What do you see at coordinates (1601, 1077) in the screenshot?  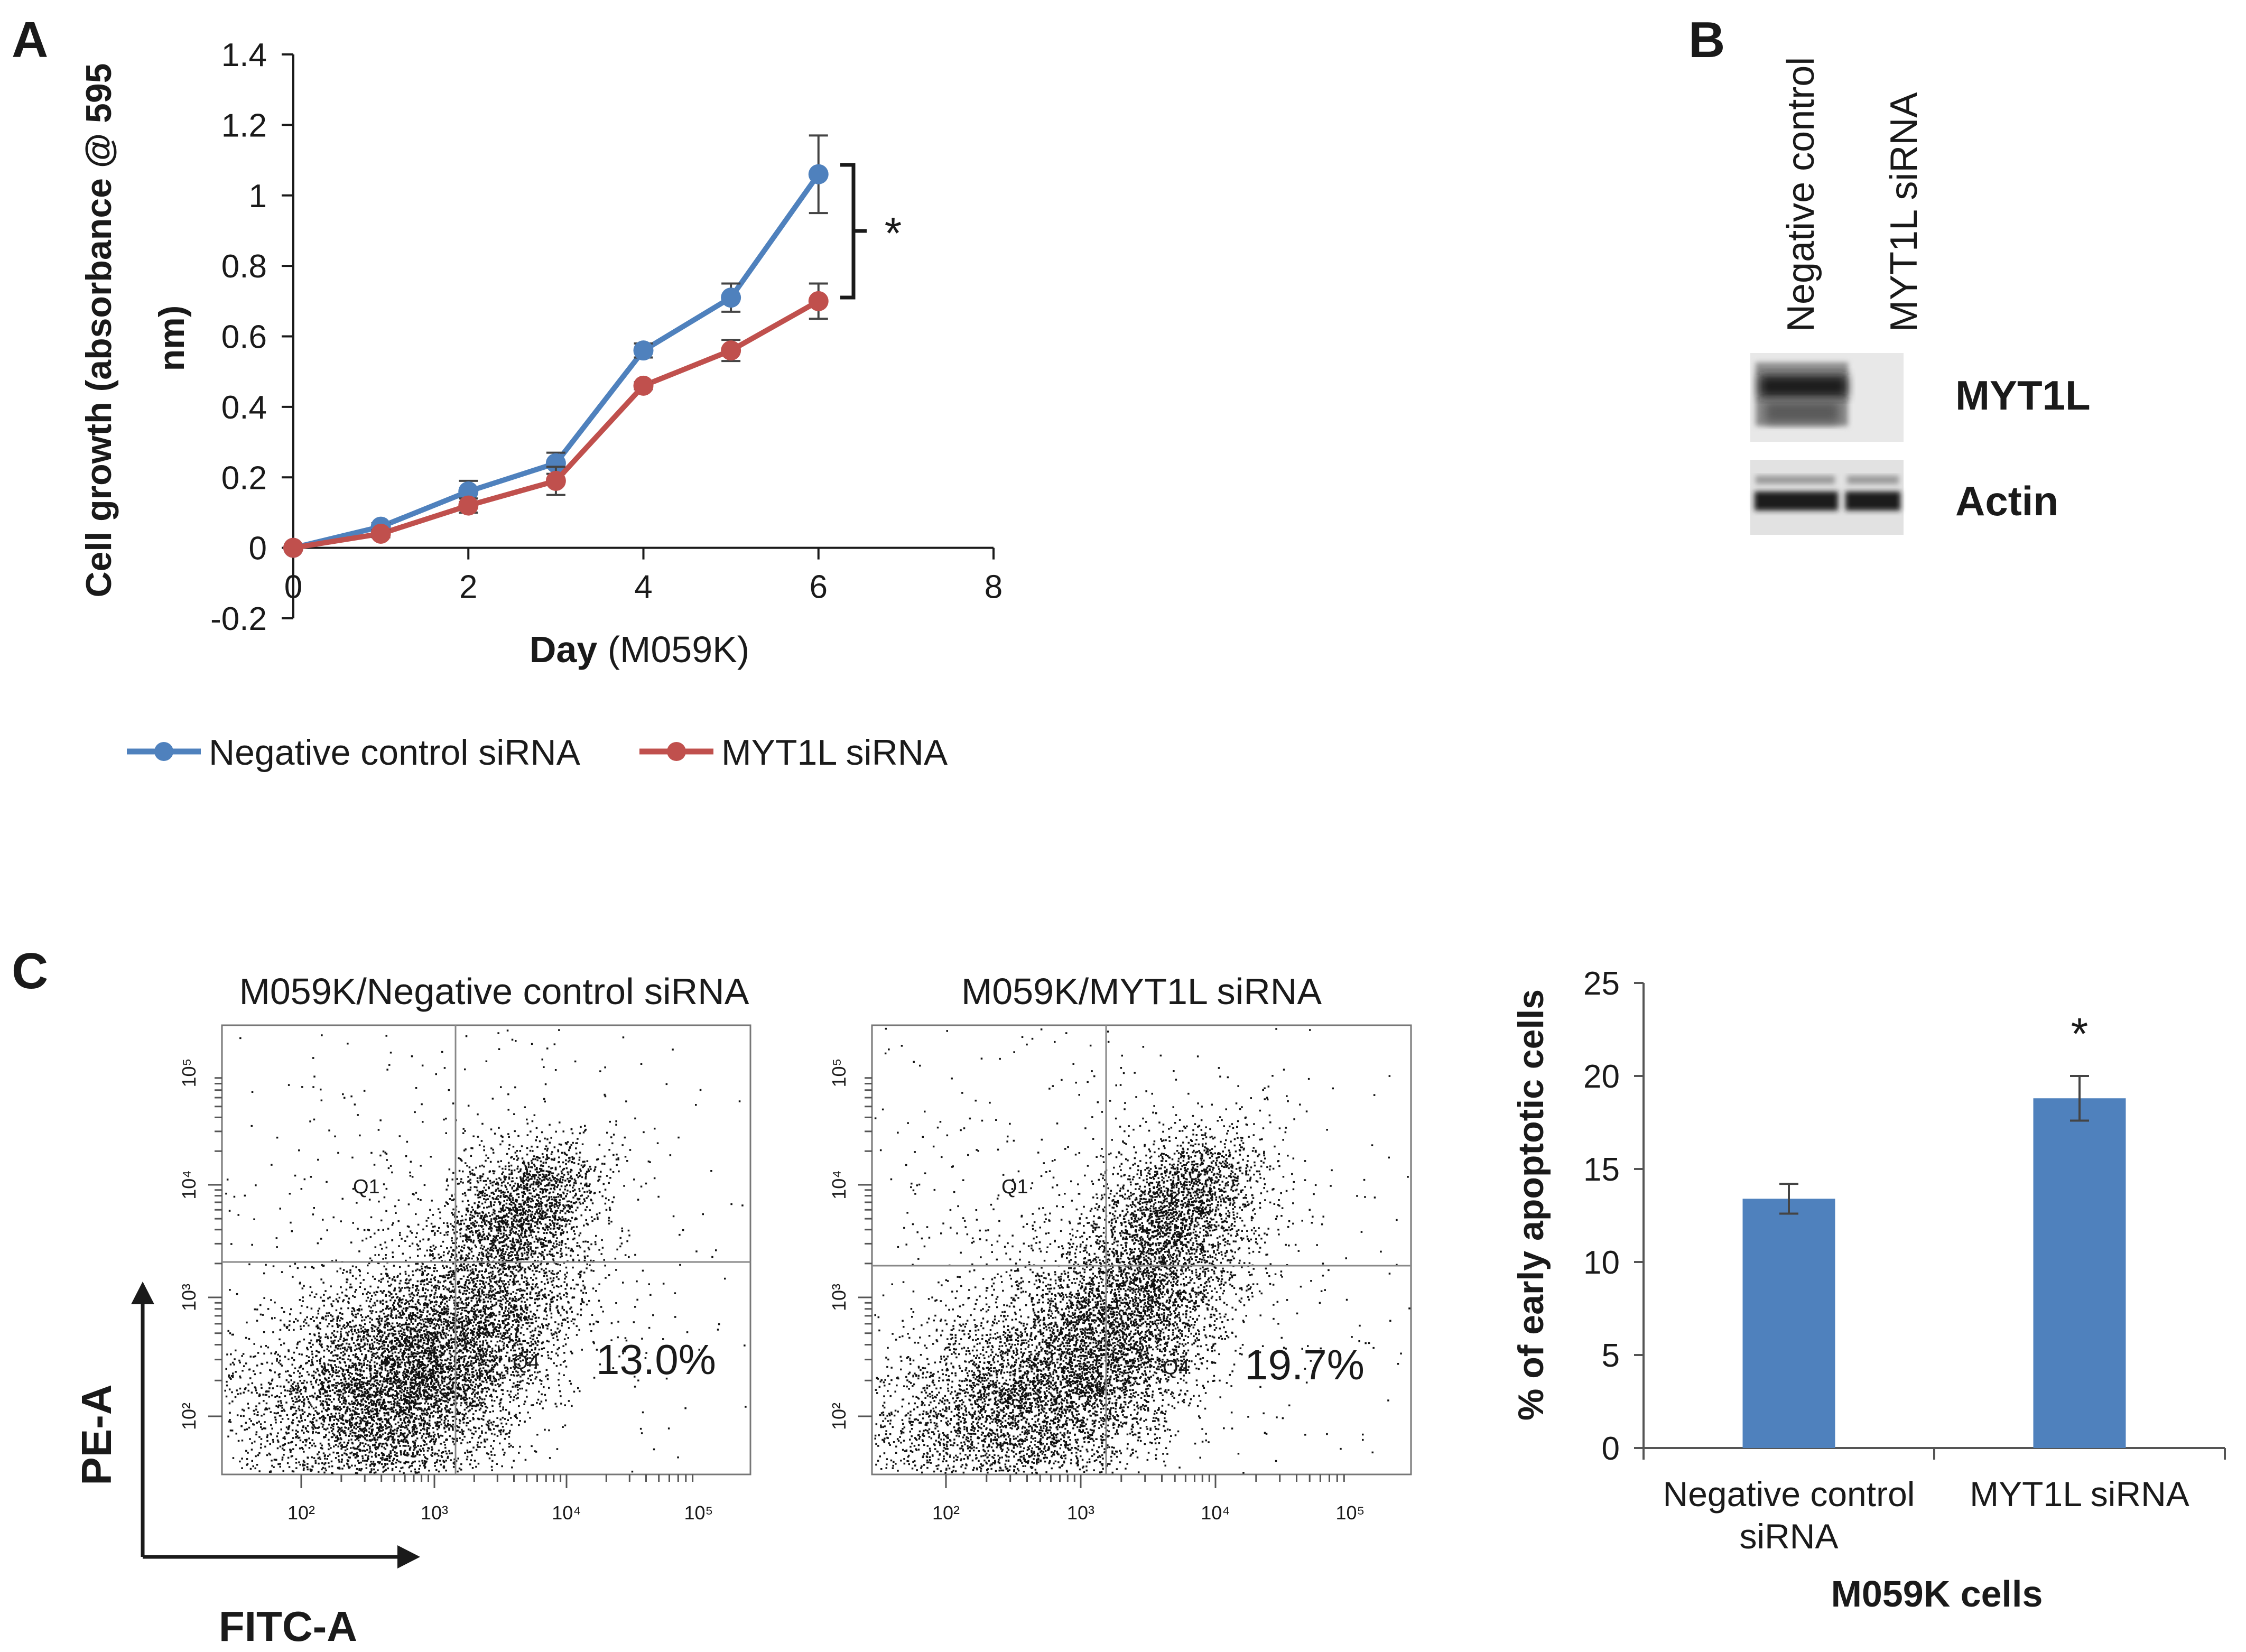 I see `bar-y-tick-label: 20` at bounding box center [1601, 1077].